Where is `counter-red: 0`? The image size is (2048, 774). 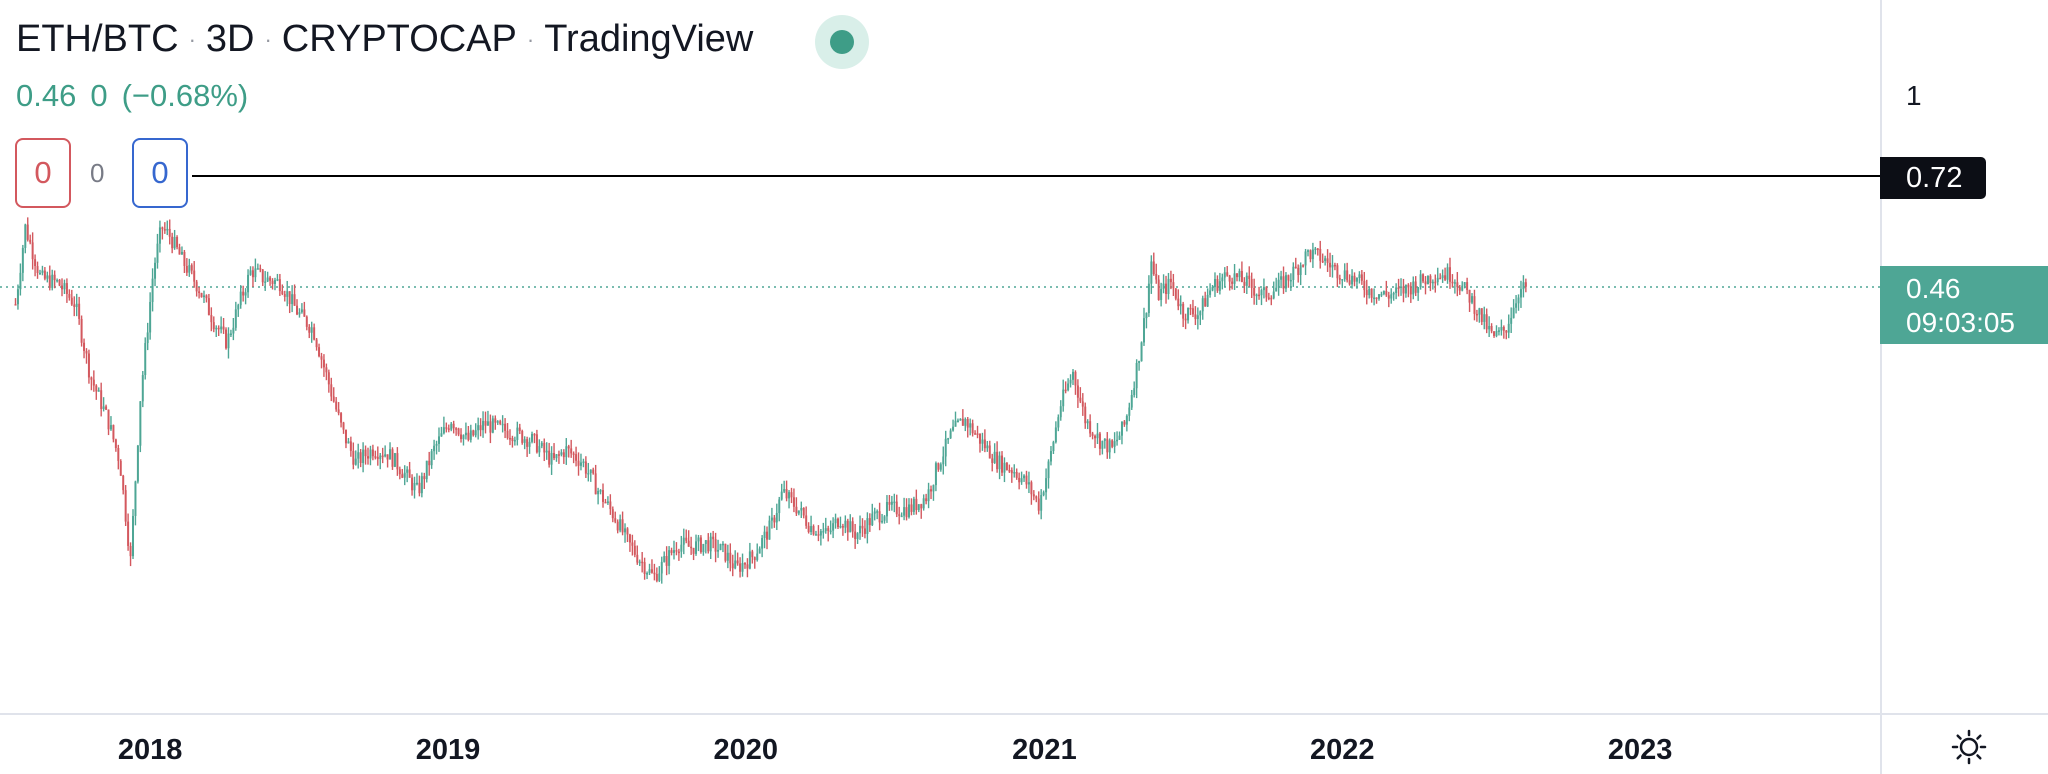 counter-red: 0 is located at coordinates (43, 173).